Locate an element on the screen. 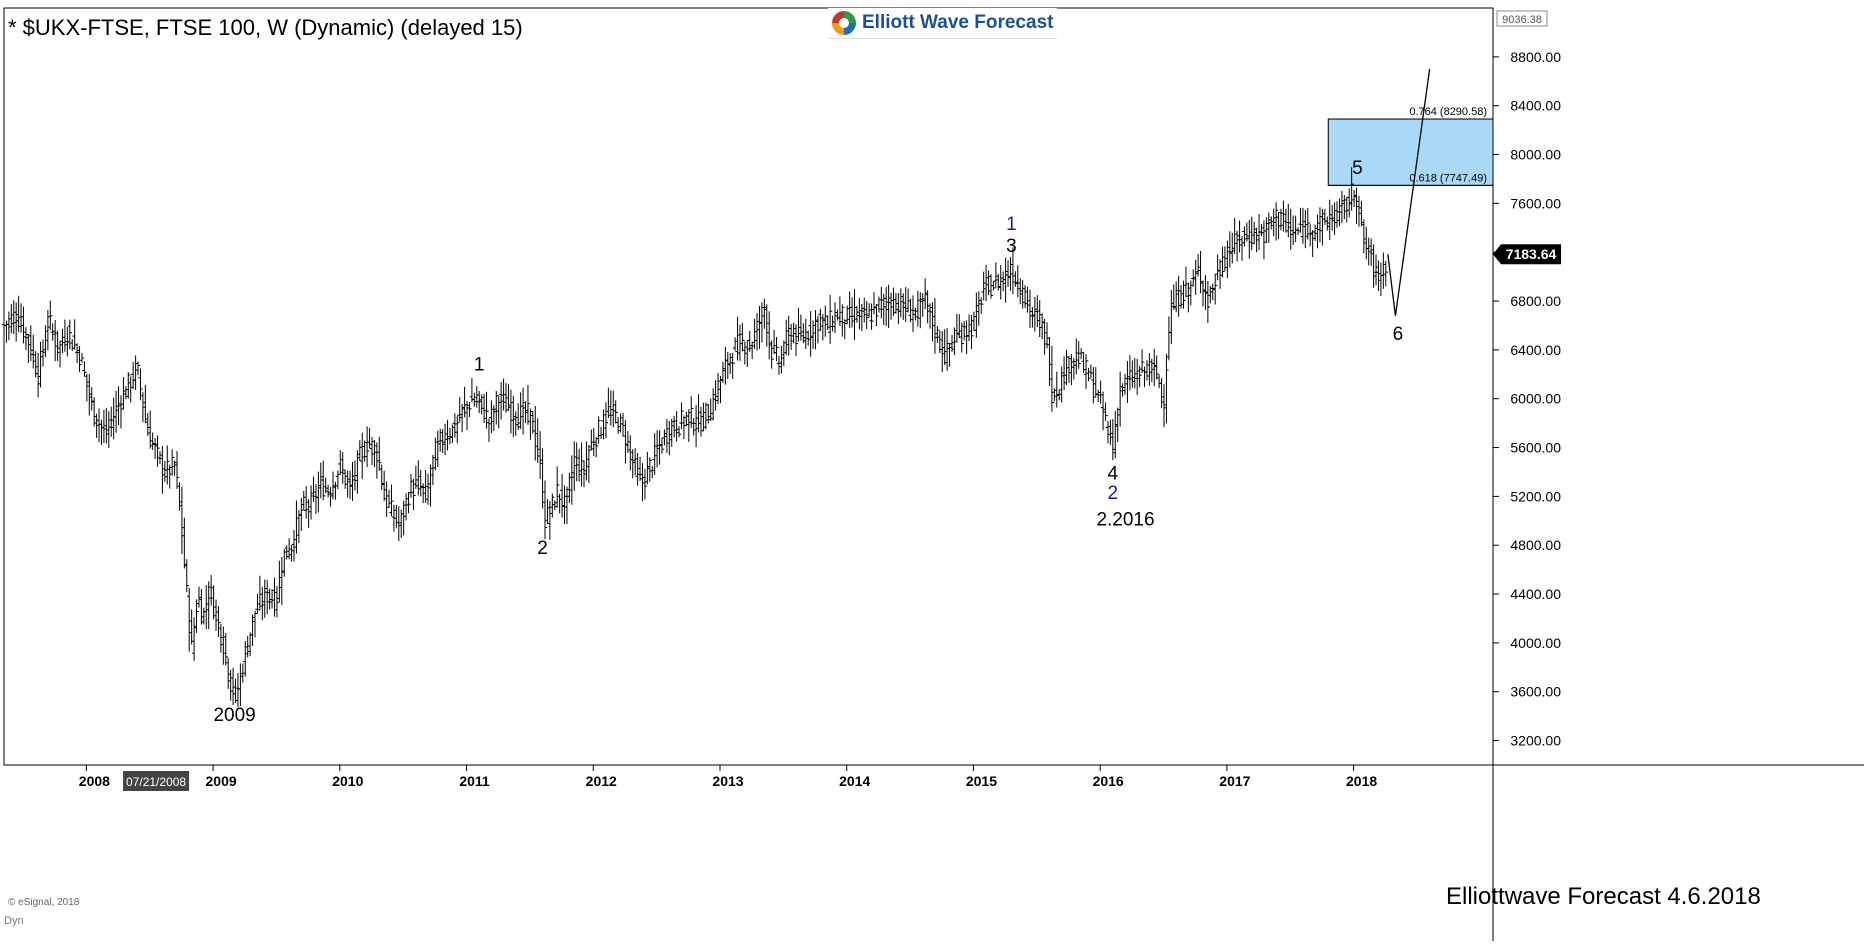  copyright-notice: © eSignal, 2018 is located at coordinates (44, 902).